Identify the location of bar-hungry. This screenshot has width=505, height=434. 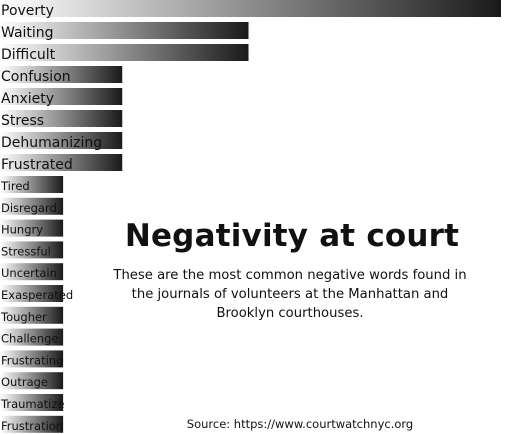
(32, 228).